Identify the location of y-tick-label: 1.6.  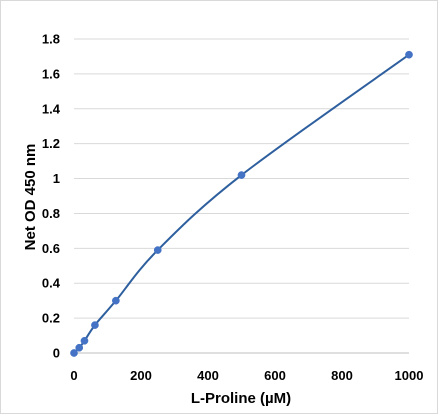
(51, 73).